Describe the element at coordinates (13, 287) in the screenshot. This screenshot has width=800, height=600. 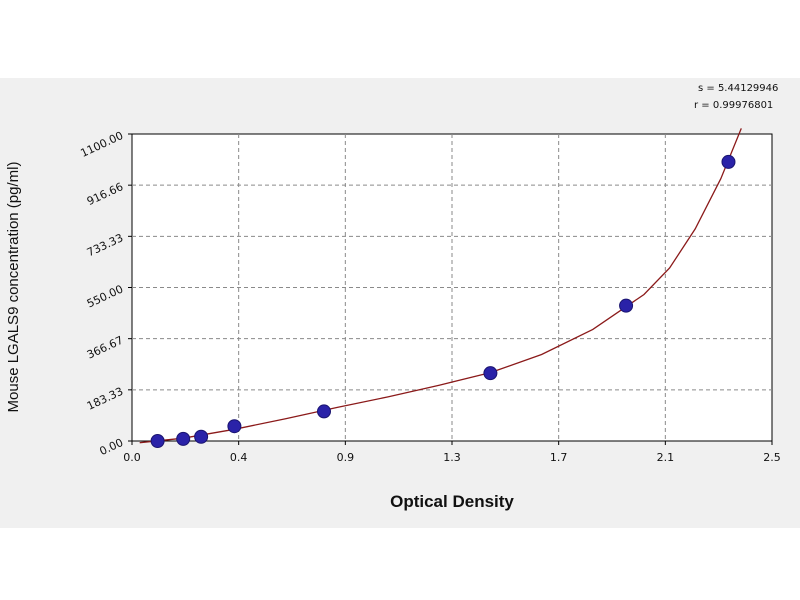
I see `y-axis-title: Mouse LGALS9 concentration (pg/ml)` at that location.